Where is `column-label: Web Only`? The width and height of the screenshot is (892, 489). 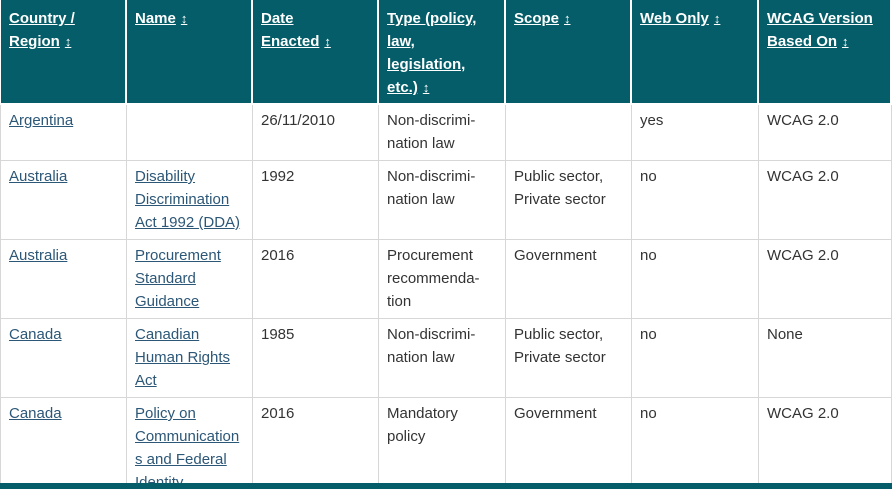
column-label: Web Only is located at coordinates (674, 18).